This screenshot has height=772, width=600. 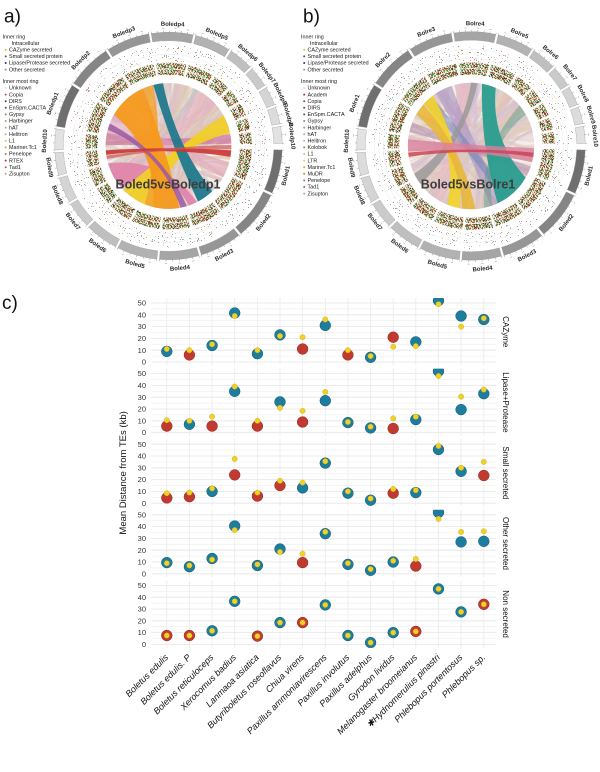 What do you see at coordinates (318, 95) in the screenshot?
I see `svg-text: Academ` at bounding box center [318, 95].